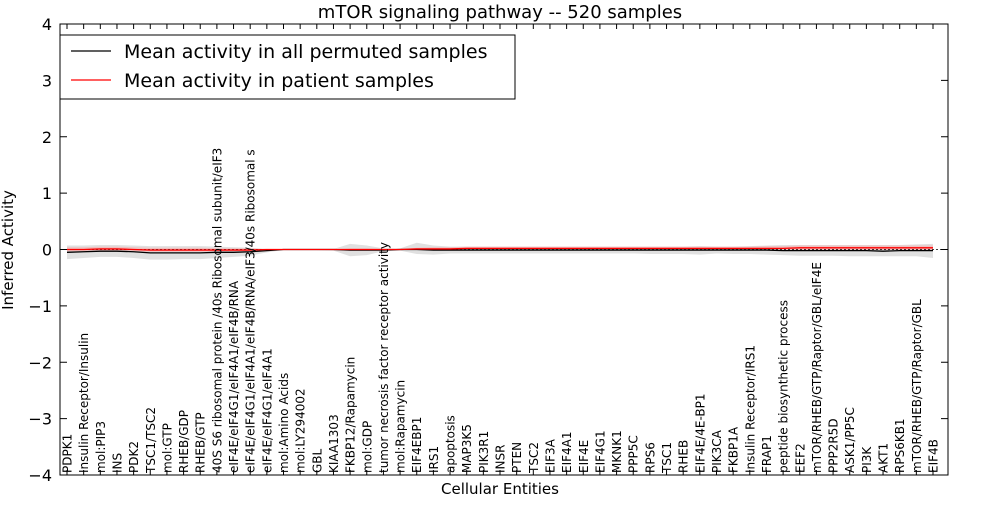 This screenshot has width=1000, height=505. What do you see at coordinates (47, 193) in the screenshot?
I see `y-tick-label: 1` at bounding box center [47, 193].